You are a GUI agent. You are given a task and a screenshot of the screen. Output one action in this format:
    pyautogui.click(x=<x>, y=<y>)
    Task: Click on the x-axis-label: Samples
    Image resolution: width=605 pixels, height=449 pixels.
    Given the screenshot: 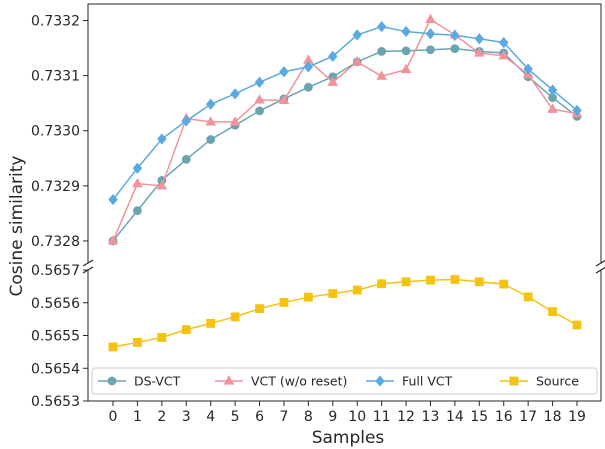 What is the action you would take?
    pyautogui.click(x=348, y=438)
    